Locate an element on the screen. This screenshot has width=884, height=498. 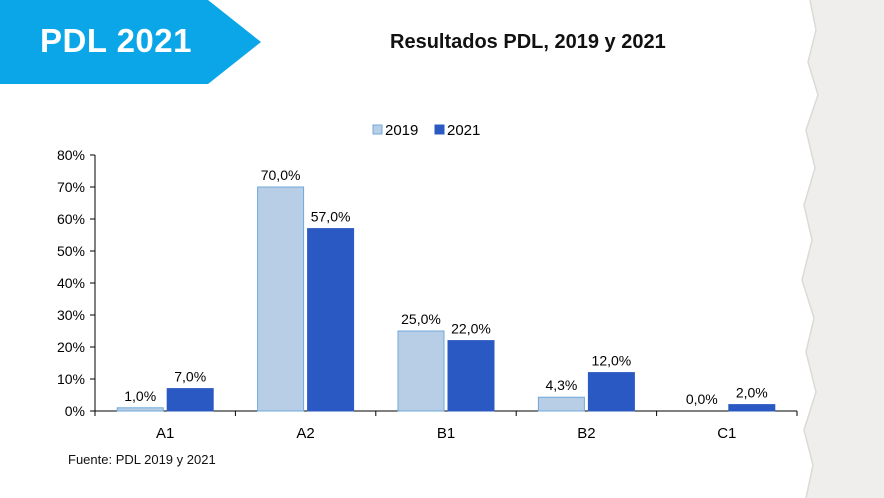
y-tick-label: 30% is located at coordinates (71, 315).